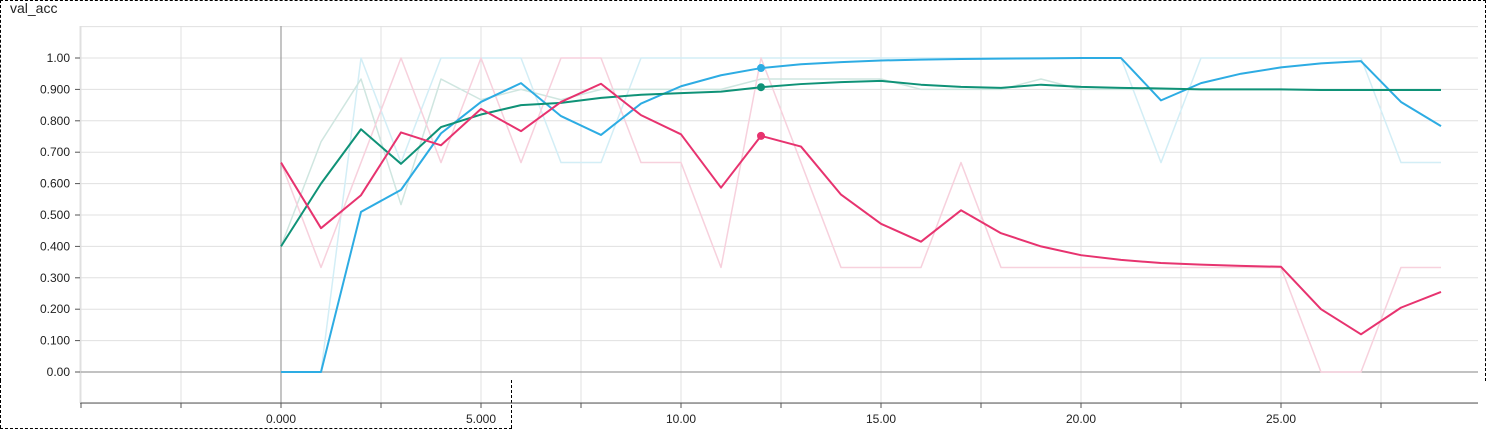  Describe the element at coordinates (511, 404) in the screenshot. I see `frame-border-right` at that location.